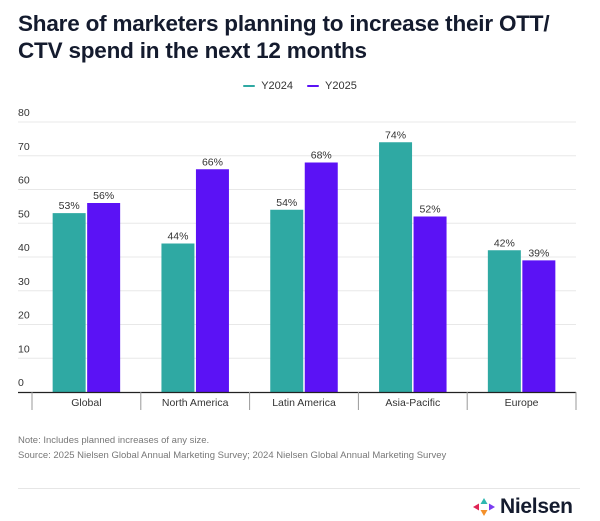 The height and width of the screenshot is (521, 600). I want to click on data-label-y2024-2: 54%, so click(286, 203).